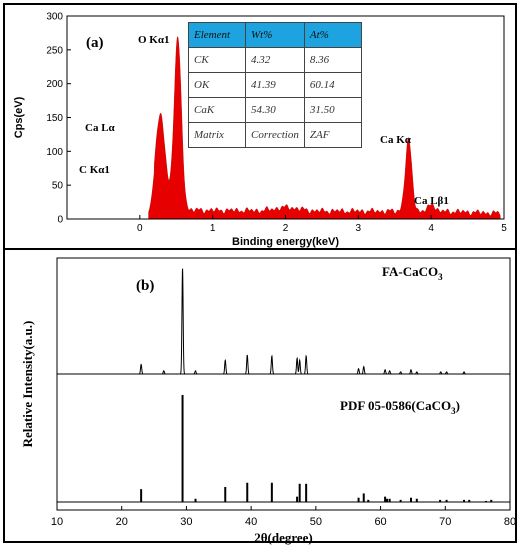 The width and height of the screenshot is (522, 550). I want to click on table-cell: ZAF, so click(332, 135).